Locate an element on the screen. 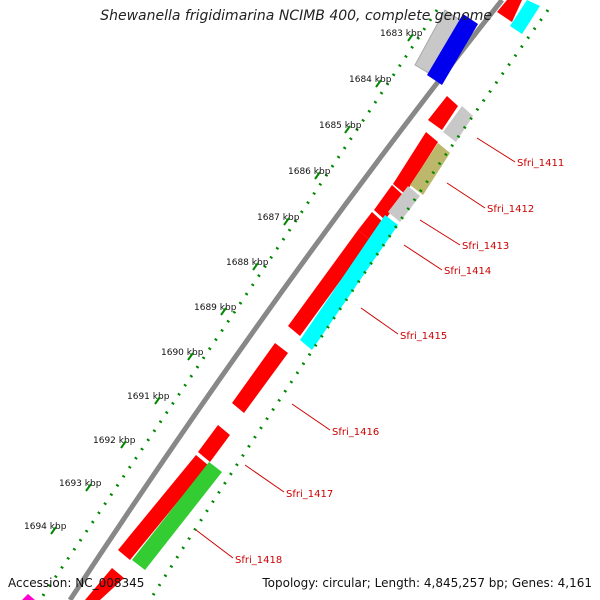  kbp-label: 1694 kbp is located at coordinates (45, 527).